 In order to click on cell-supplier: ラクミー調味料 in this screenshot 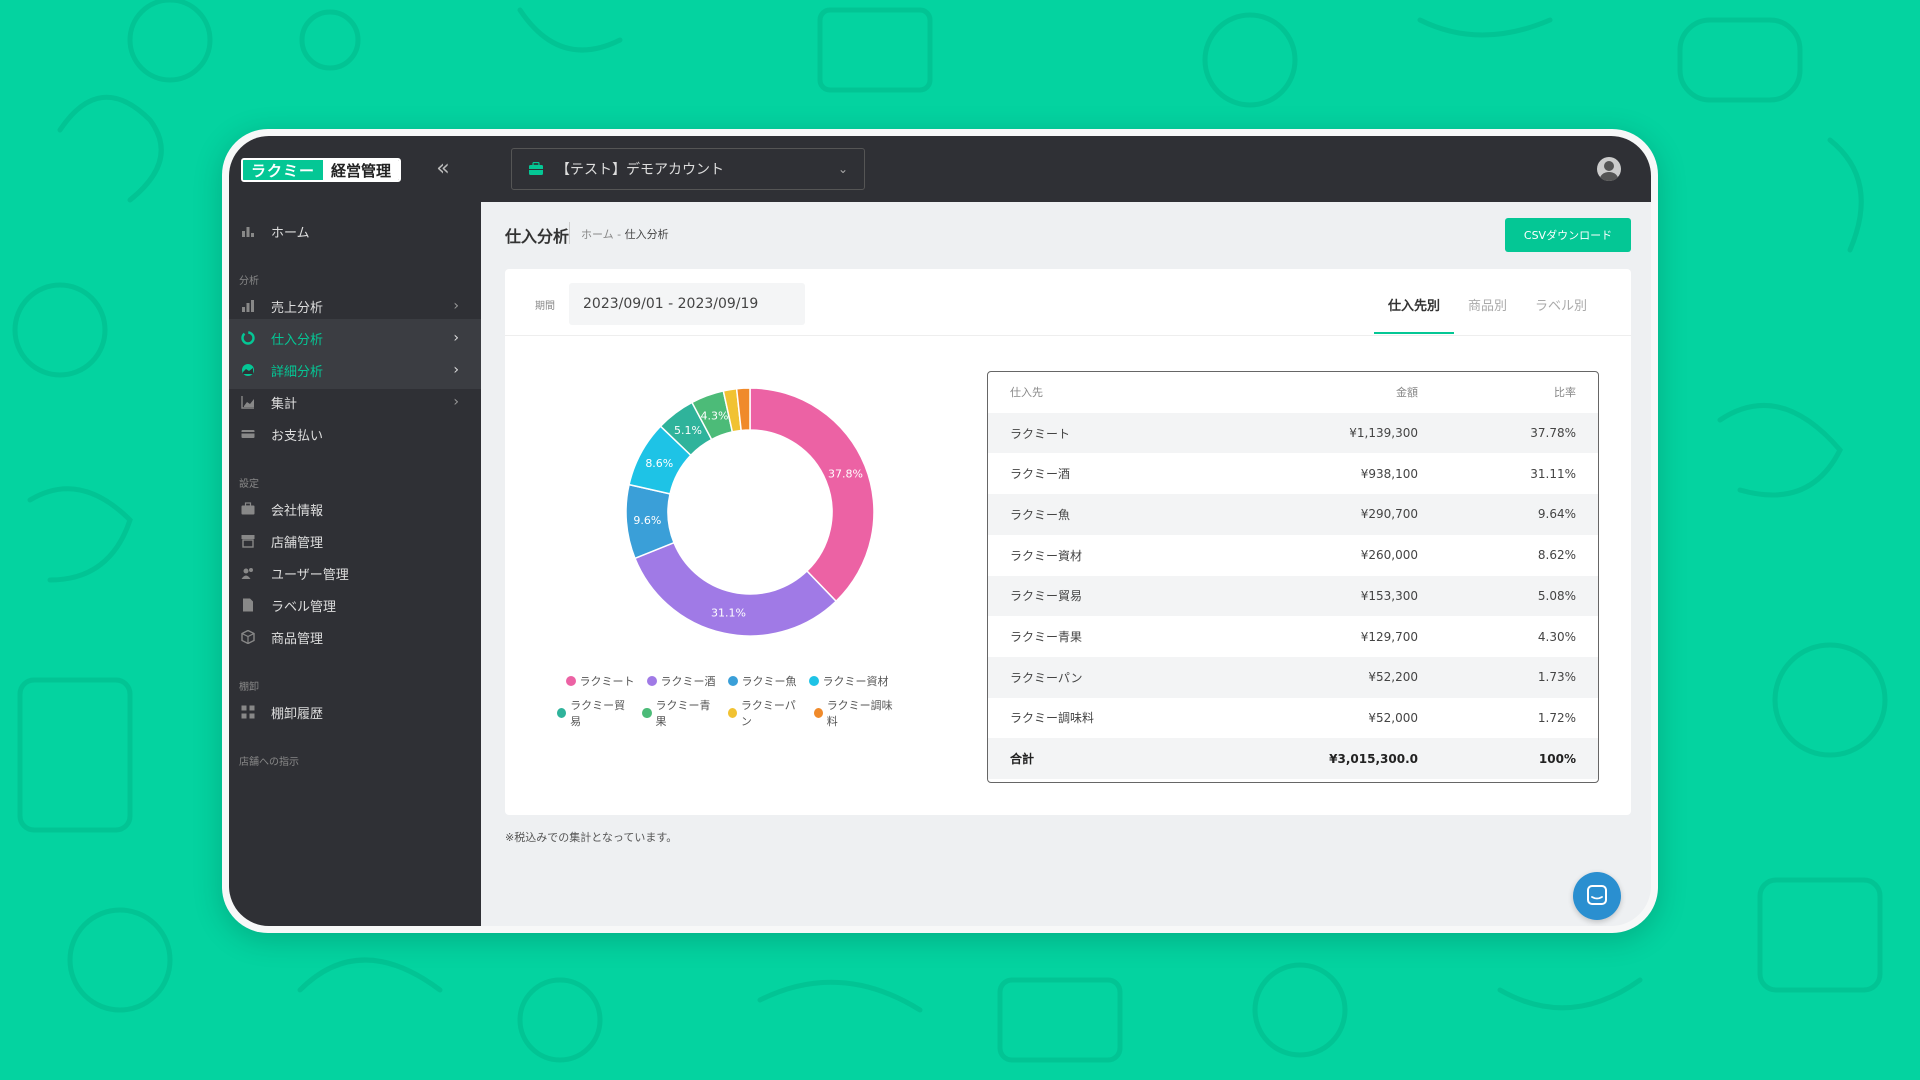, I will do `click(1052, 718)`.